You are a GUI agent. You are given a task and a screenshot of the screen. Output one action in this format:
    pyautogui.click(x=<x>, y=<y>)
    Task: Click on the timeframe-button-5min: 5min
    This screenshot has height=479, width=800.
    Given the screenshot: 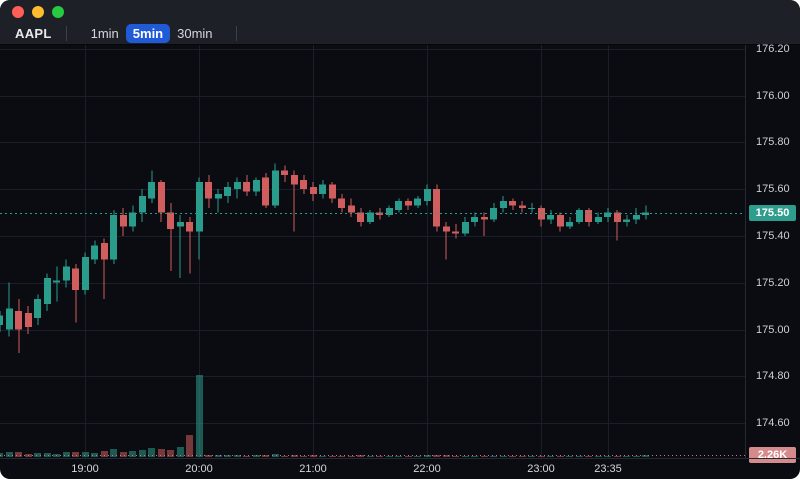 What is the action you would take?
    pyautogui.click(x=148, y=33)
    